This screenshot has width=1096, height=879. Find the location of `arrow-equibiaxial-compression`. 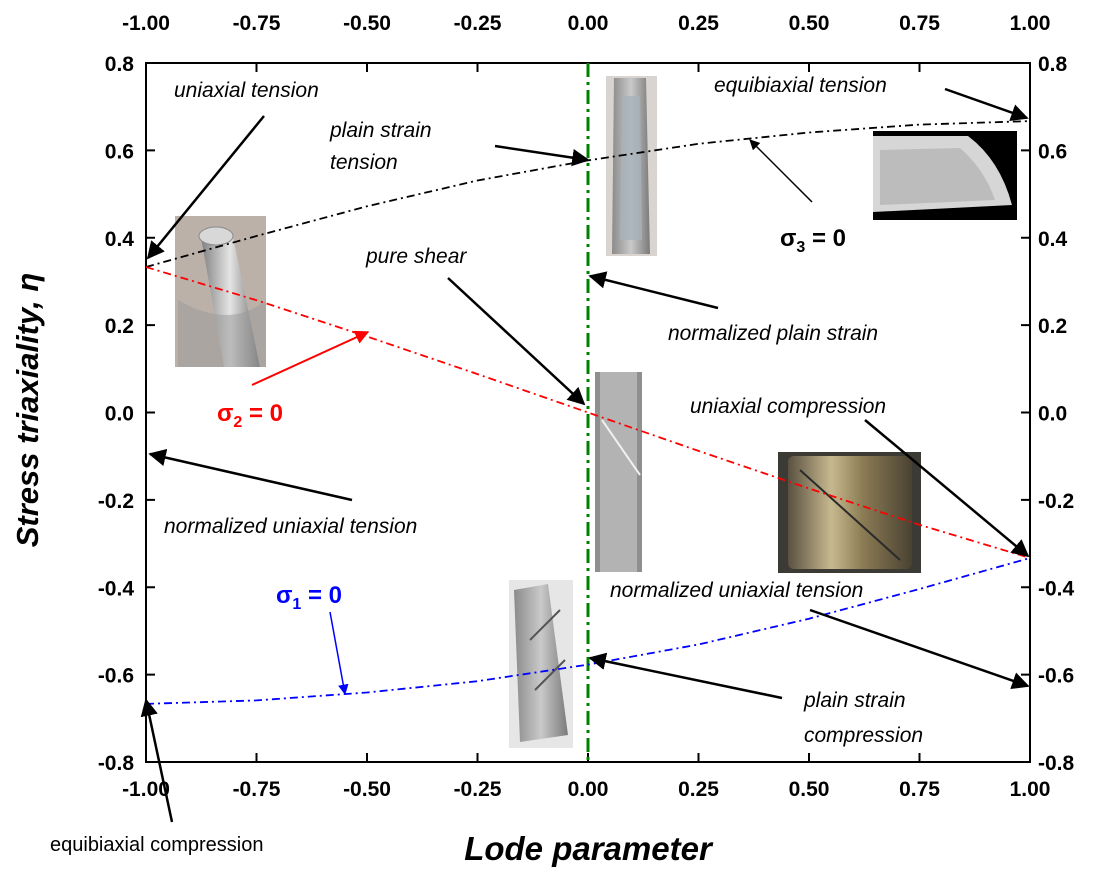

arrow-equibiaxial-compression is located at coordinates (157, 760).